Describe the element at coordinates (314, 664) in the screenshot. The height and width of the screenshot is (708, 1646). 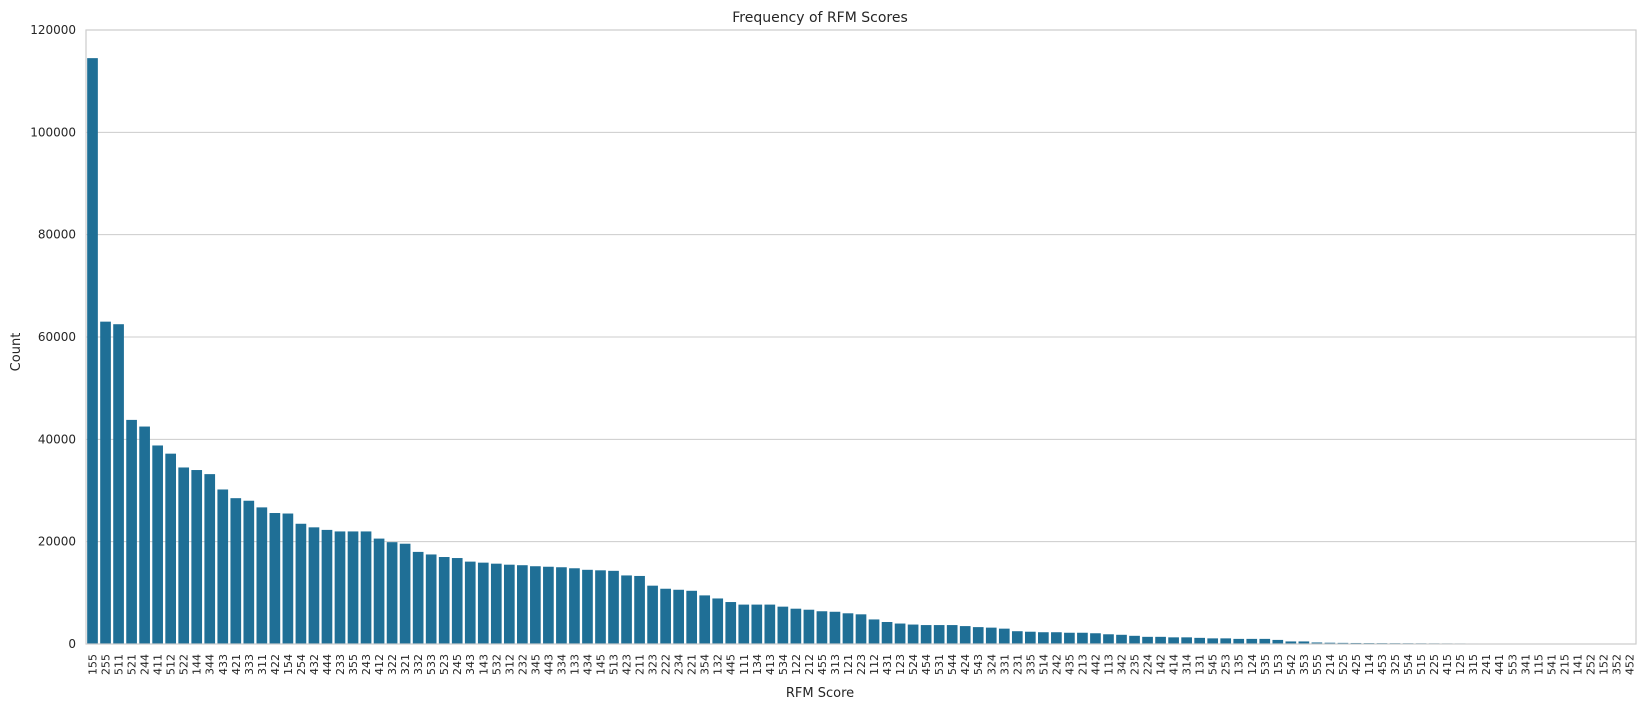
I see `x-tick-label: 432` at that location.